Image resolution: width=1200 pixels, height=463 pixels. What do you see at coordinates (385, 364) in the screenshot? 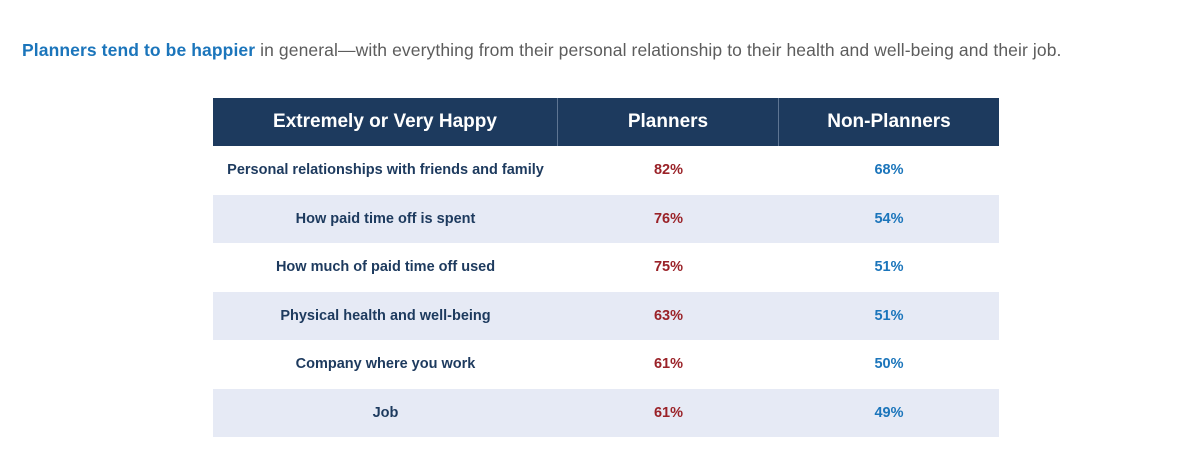
I see `row-label: Company where you work` at bounding box center [385, 364].